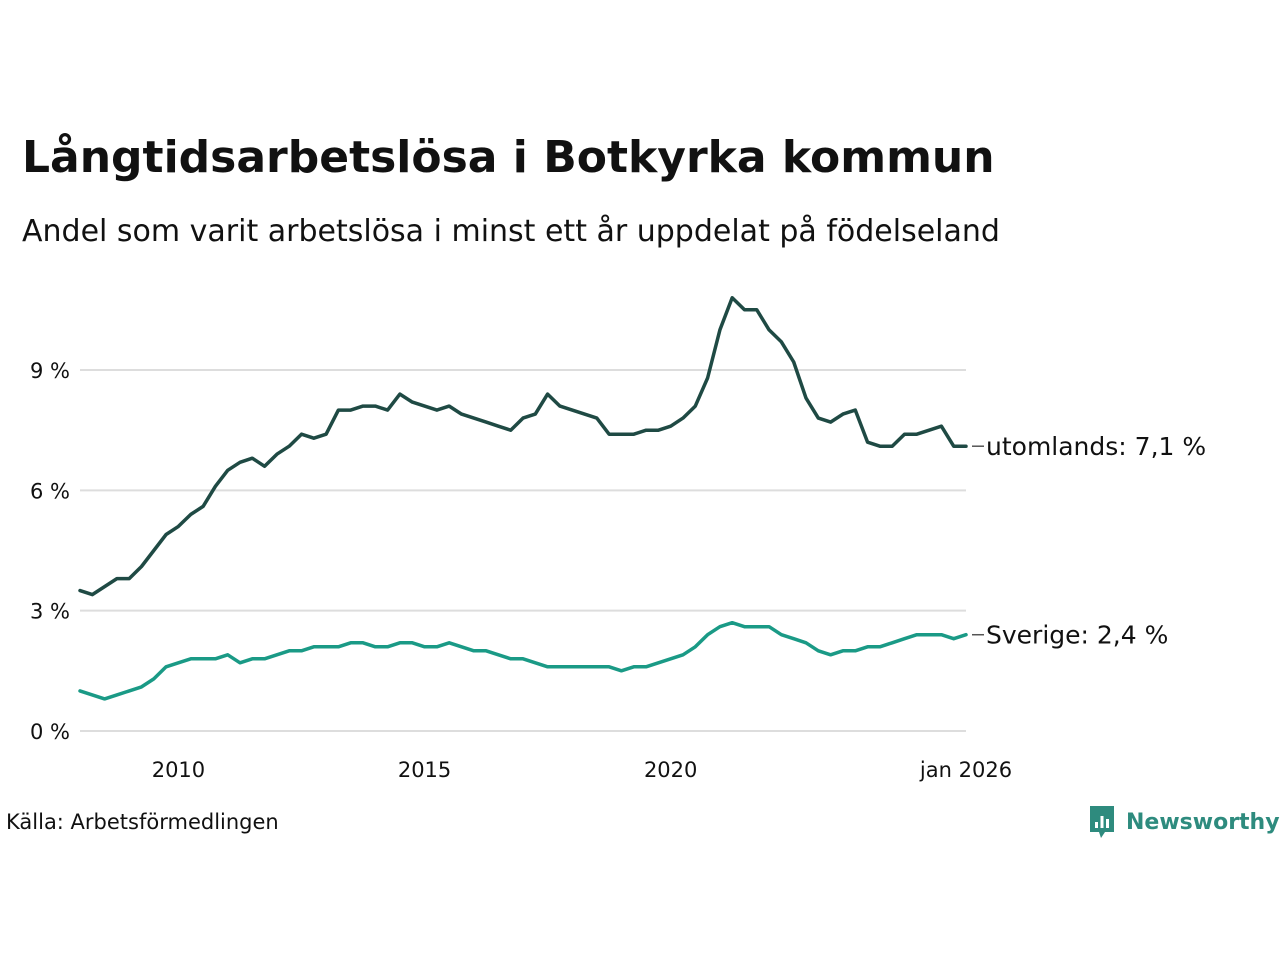 This screenshot has width=1280, height=960. Describe the element at coordinates (50, 732) in the screenshot. I see `y-tick-label: 0 %` at that location.